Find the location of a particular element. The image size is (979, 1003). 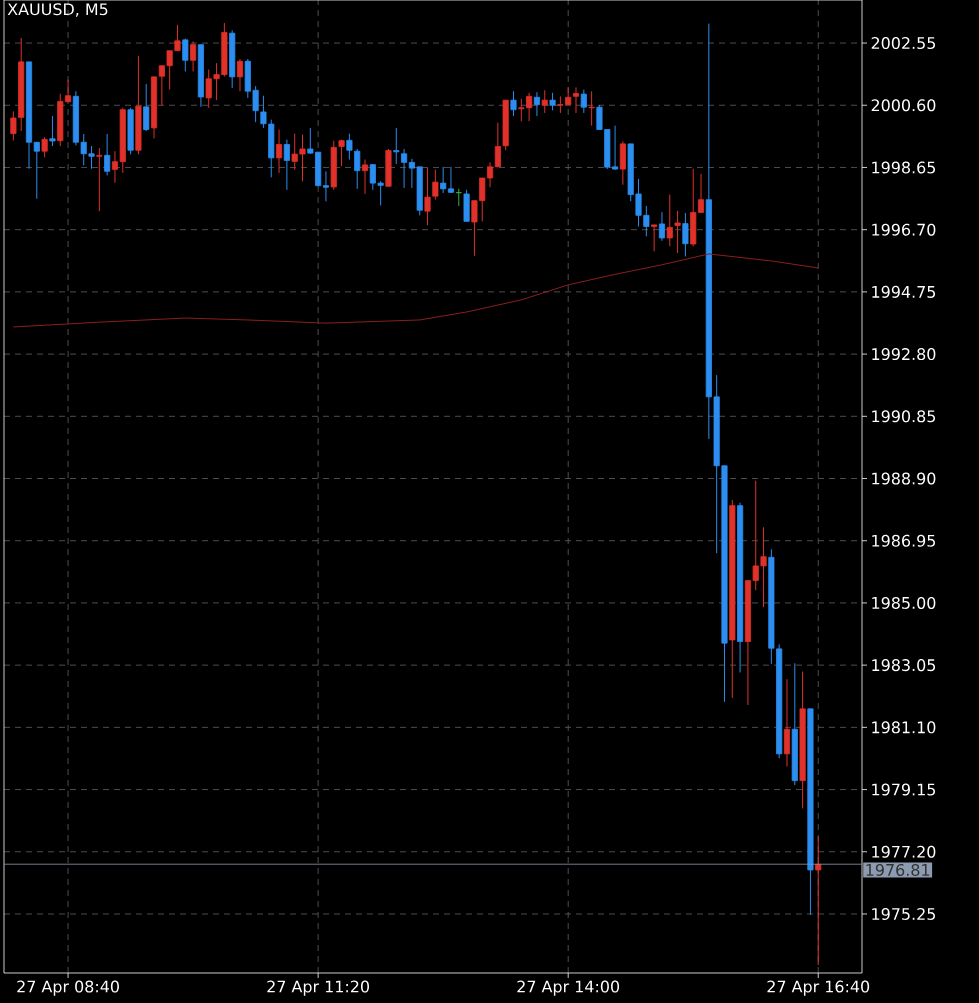

y-tick-label: 1996.70 is located at coordinates (904, 229).